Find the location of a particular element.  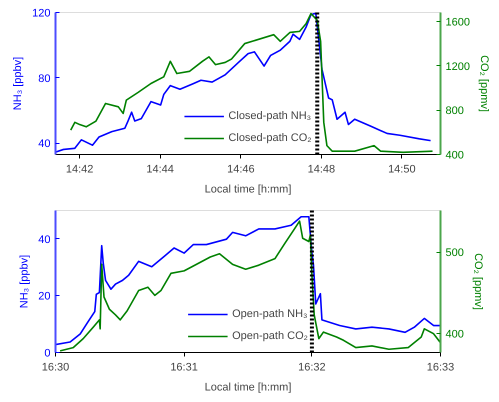

y-tick-label: 120 is located at coordinates (41, 14).